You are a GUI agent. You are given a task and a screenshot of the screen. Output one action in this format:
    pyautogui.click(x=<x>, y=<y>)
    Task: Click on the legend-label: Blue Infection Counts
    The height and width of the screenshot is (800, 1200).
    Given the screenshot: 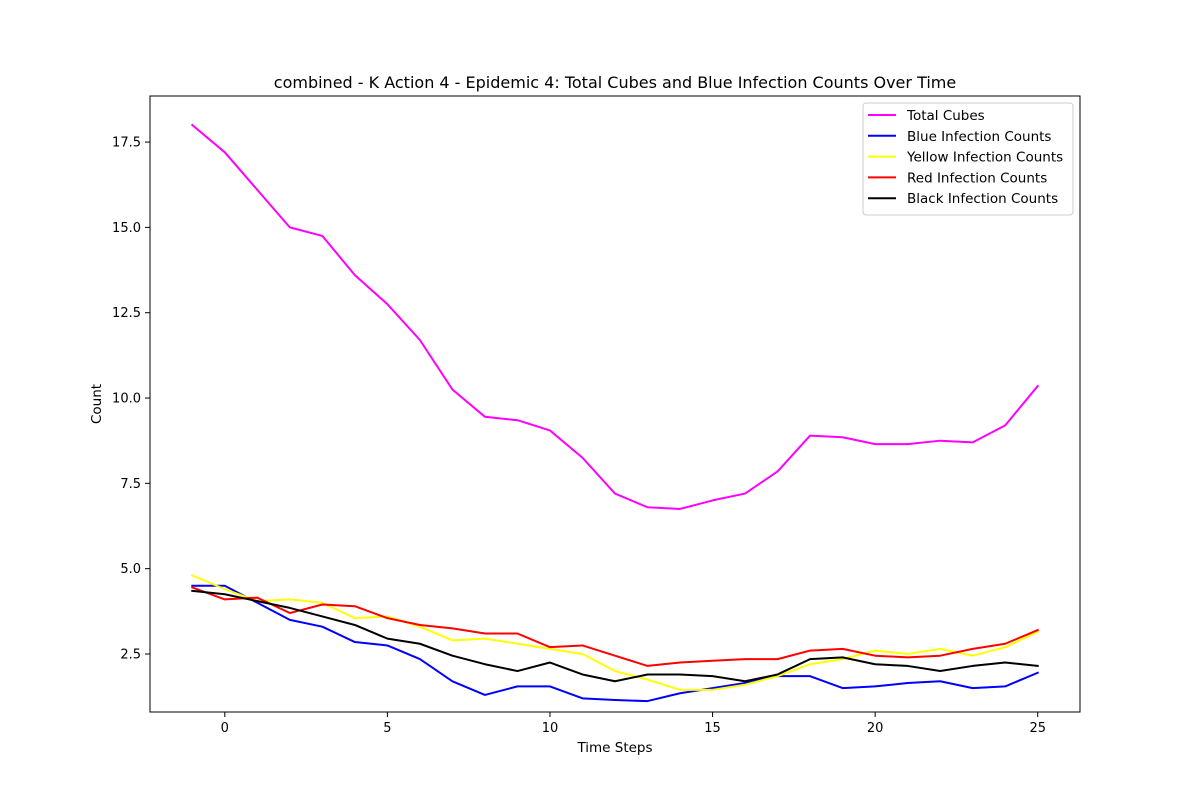 What is the action you would take?
    pyautogui.click(x=979, y=137)
    